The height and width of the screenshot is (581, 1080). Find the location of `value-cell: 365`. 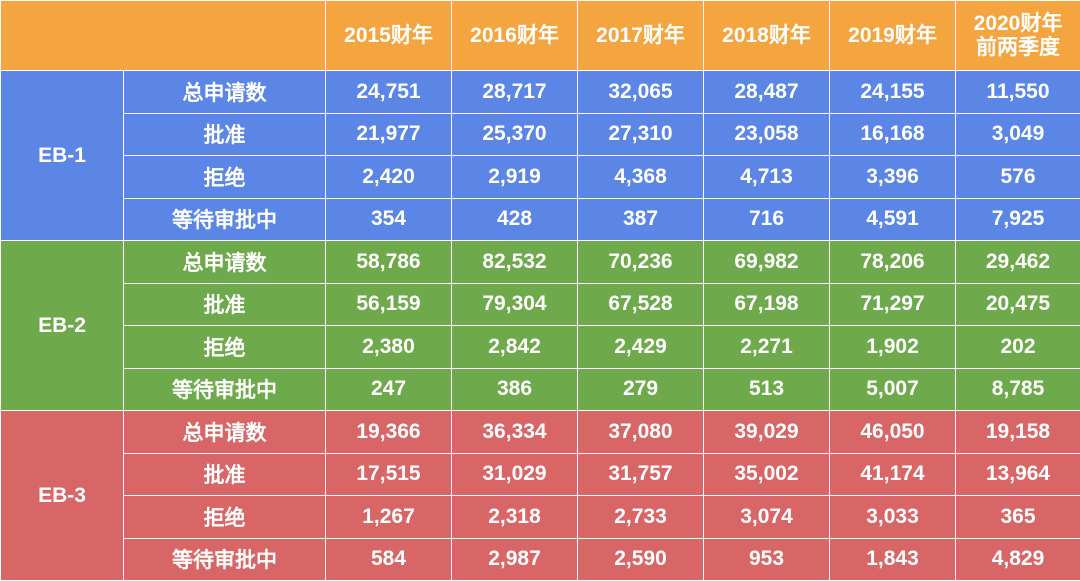

value-cell: 365 is located at coordinates (1018, 517).